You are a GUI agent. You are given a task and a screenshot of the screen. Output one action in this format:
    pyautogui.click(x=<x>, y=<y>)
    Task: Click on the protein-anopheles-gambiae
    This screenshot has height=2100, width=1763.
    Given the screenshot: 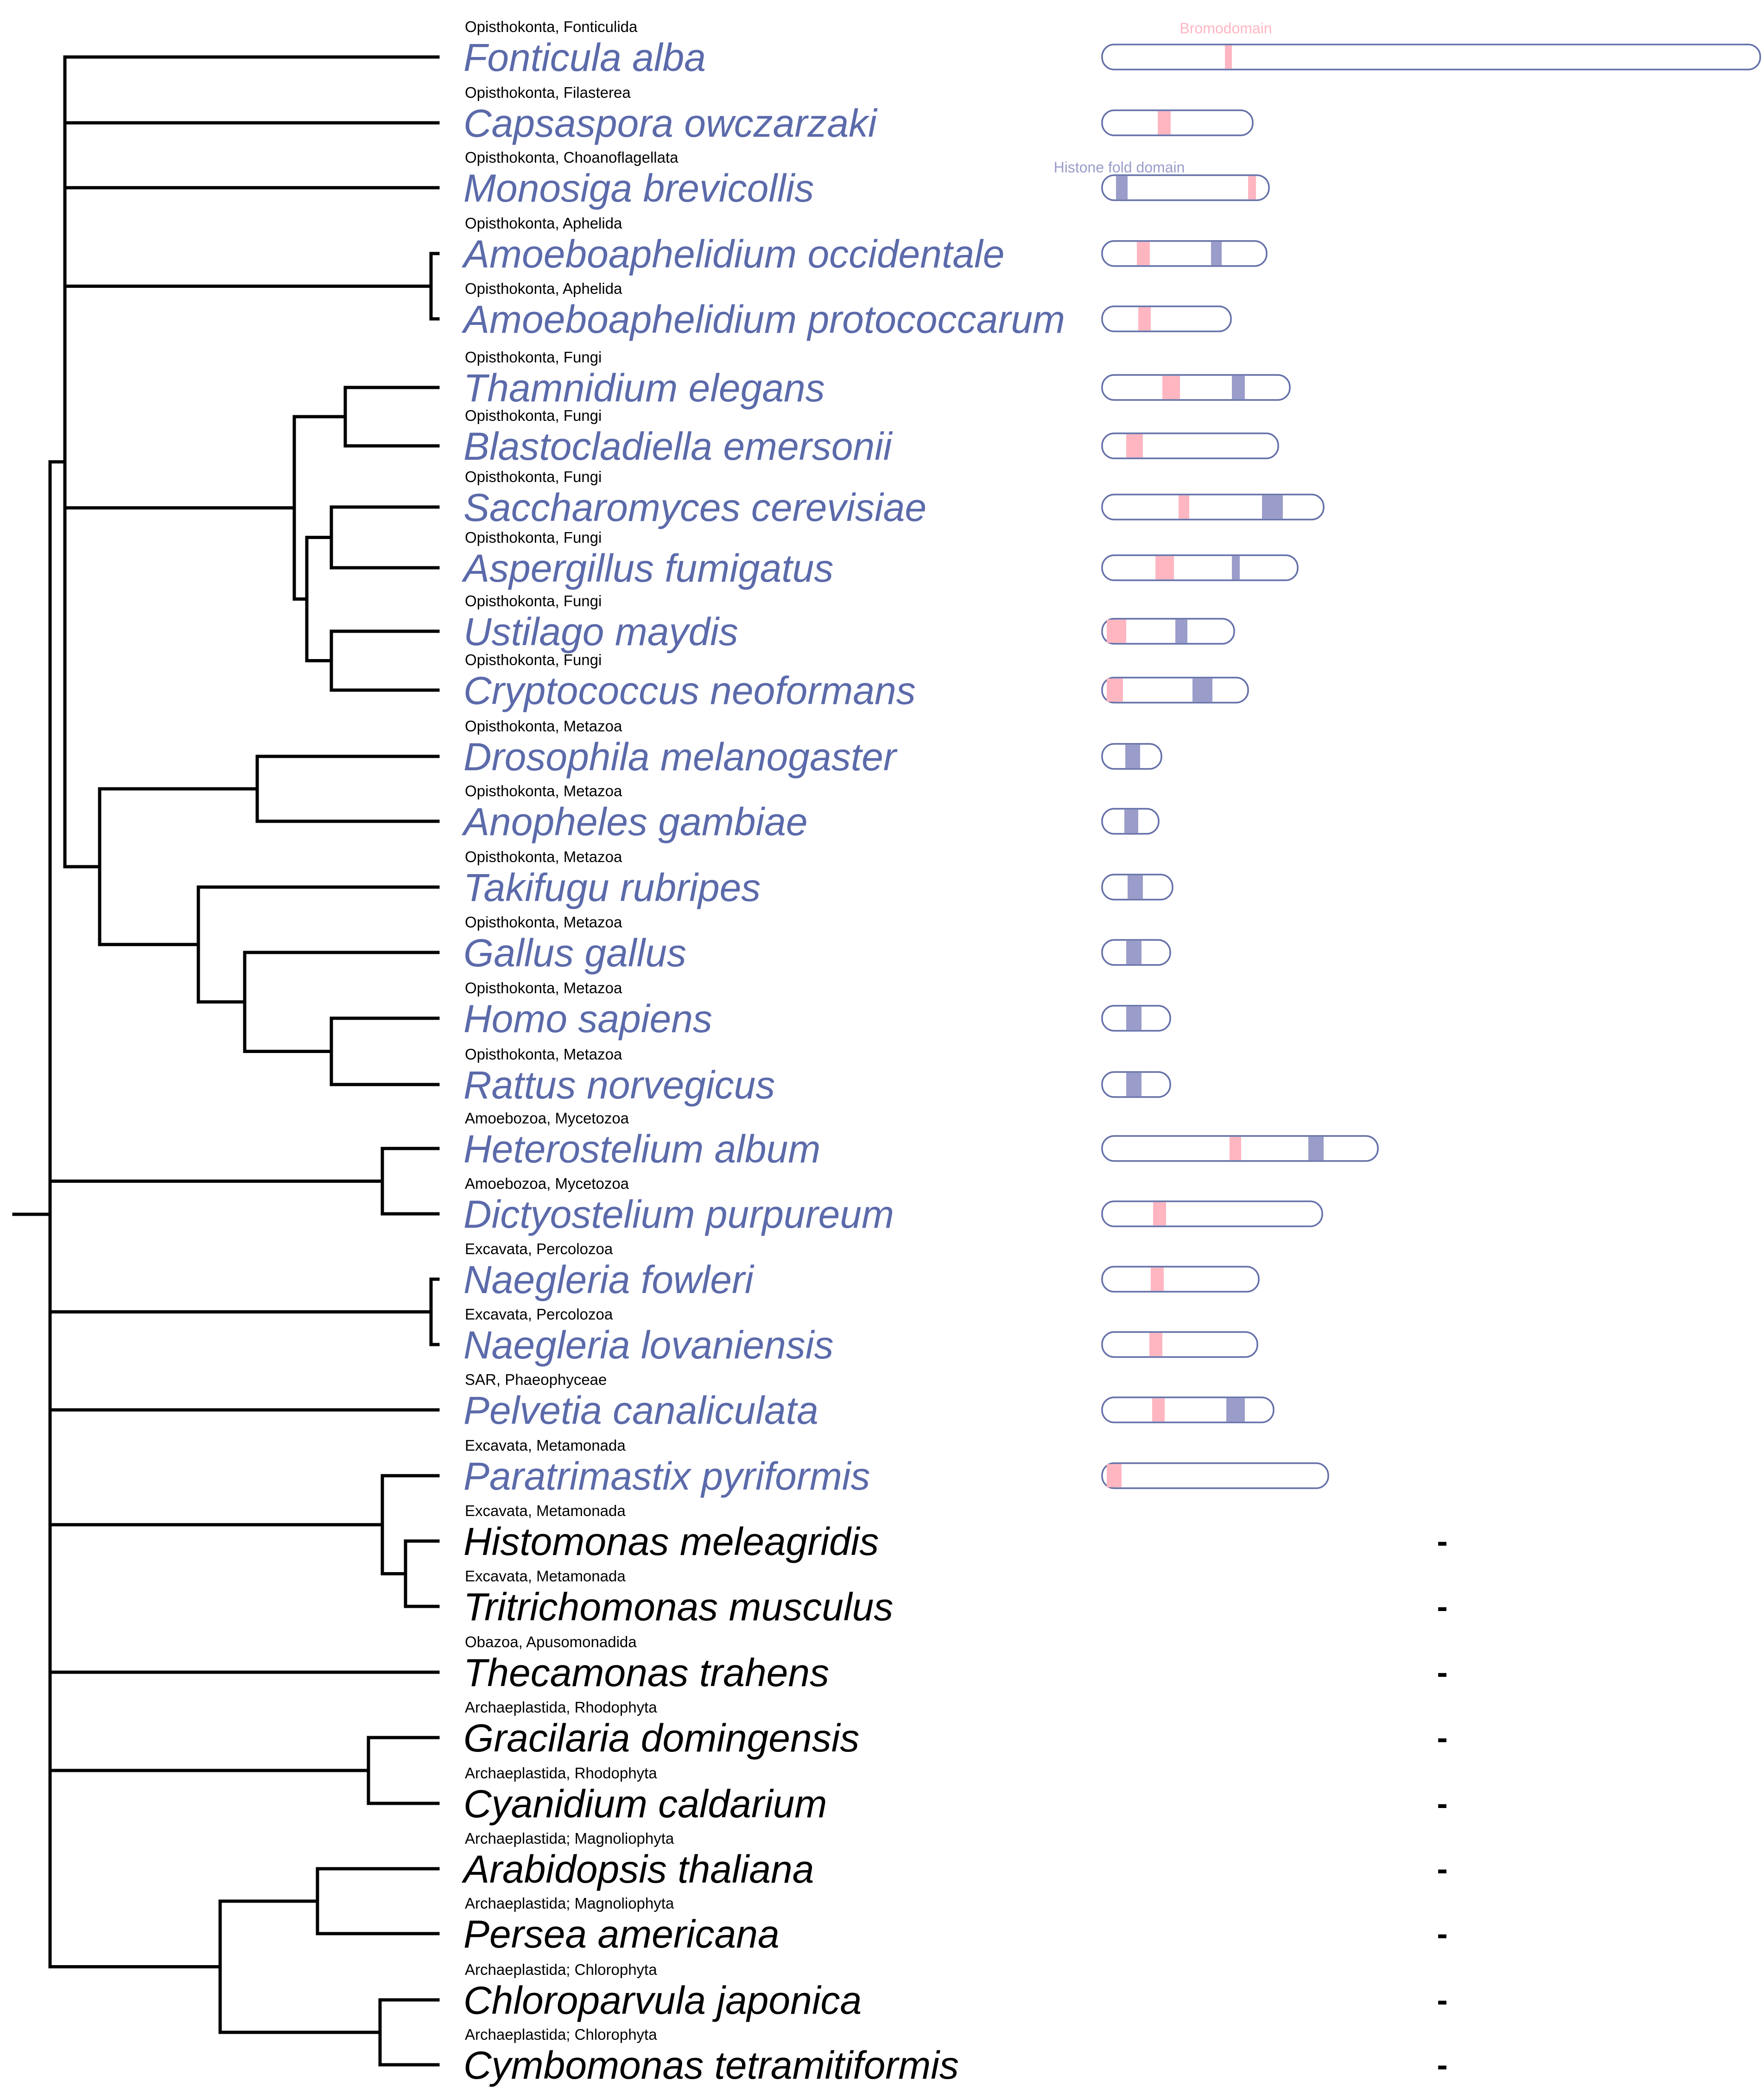 What is the action you would take?
    pyautogui.click(x=1130, y=821)
    